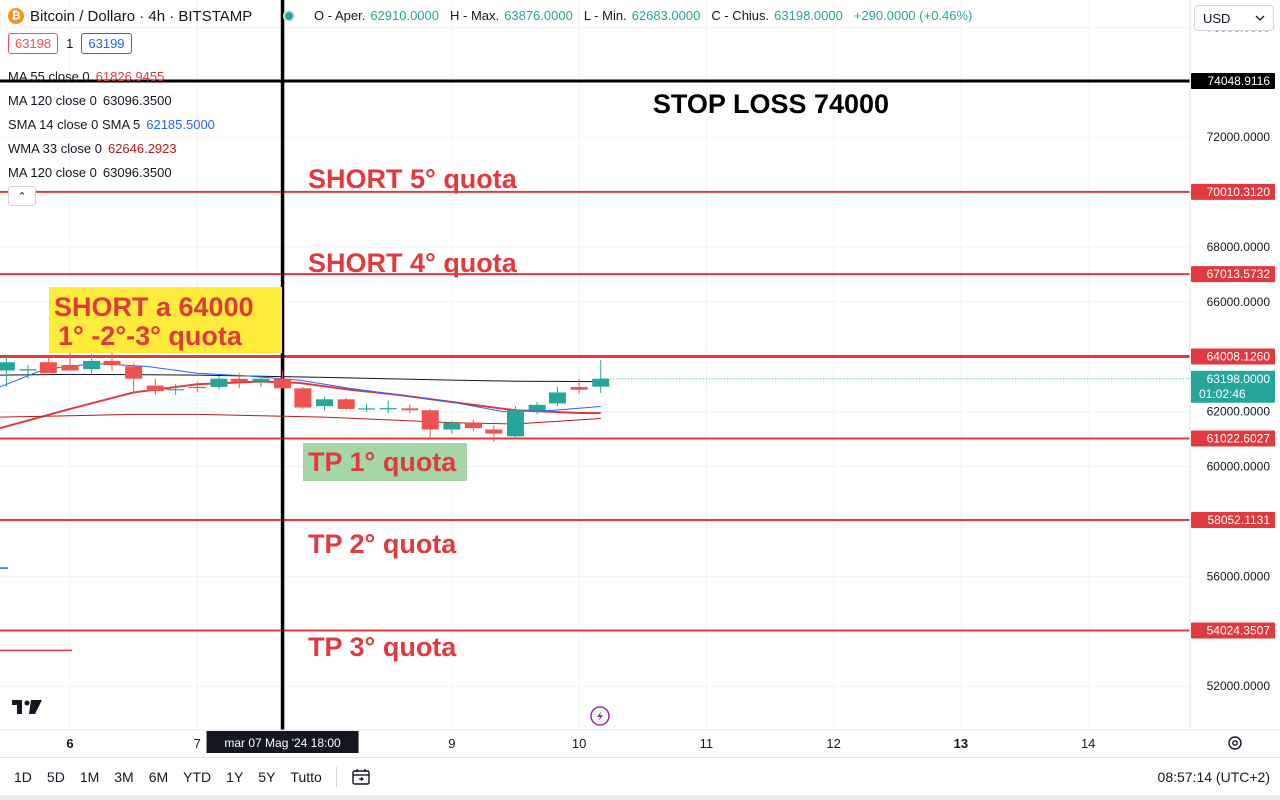 The width and height of the screenshot is (1280, 800). I want to click on indicator-value: 62185.5000, so click(180, 124).